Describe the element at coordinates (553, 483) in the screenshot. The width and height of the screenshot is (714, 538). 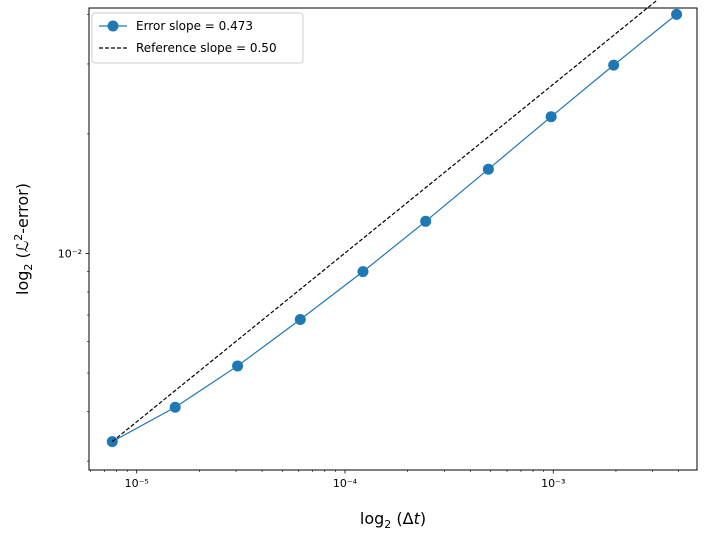
I see `x-tick-label: 10⁻³` at that location.